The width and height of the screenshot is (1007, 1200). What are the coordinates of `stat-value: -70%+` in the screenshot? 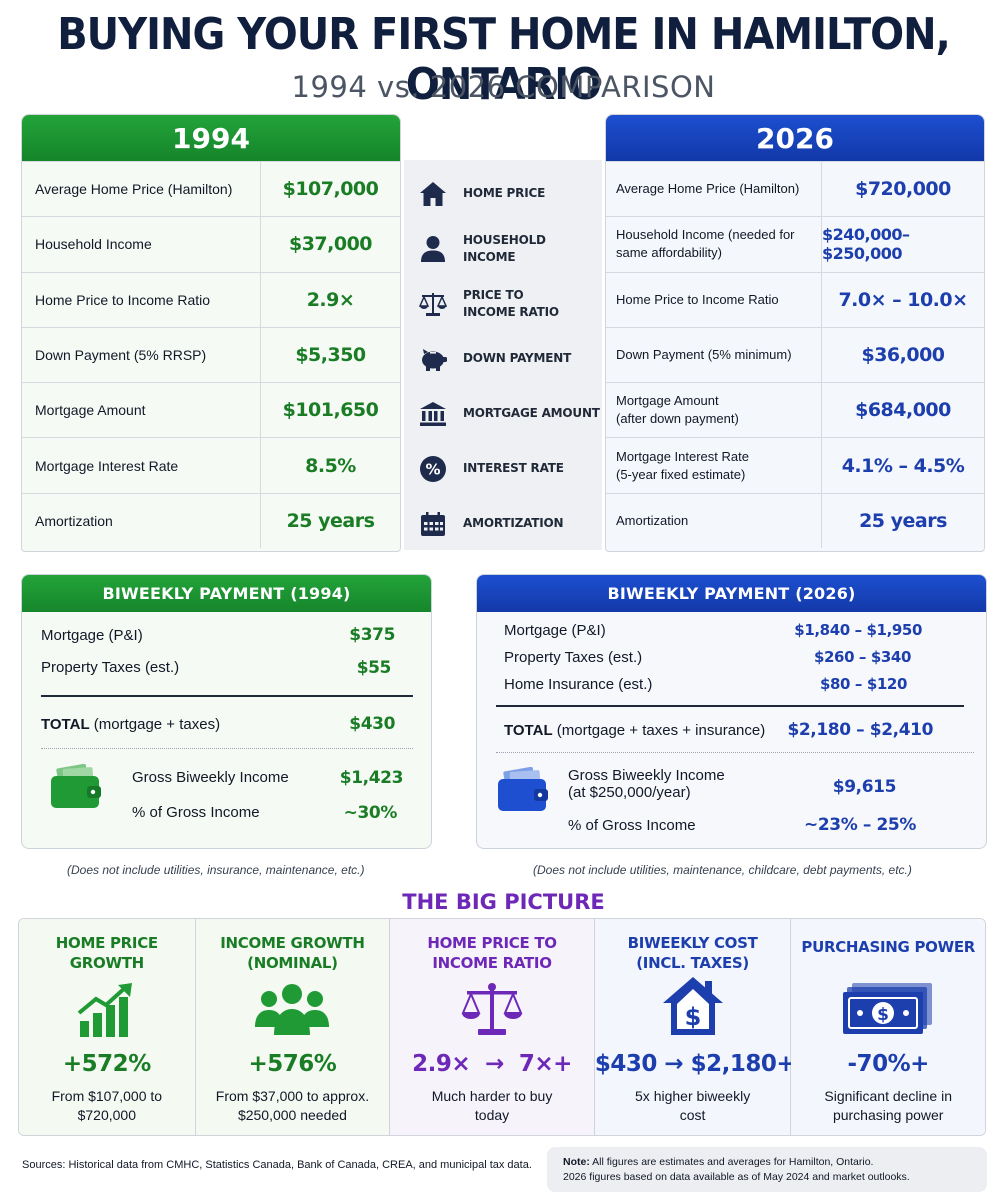 It's located at (888, 1064).